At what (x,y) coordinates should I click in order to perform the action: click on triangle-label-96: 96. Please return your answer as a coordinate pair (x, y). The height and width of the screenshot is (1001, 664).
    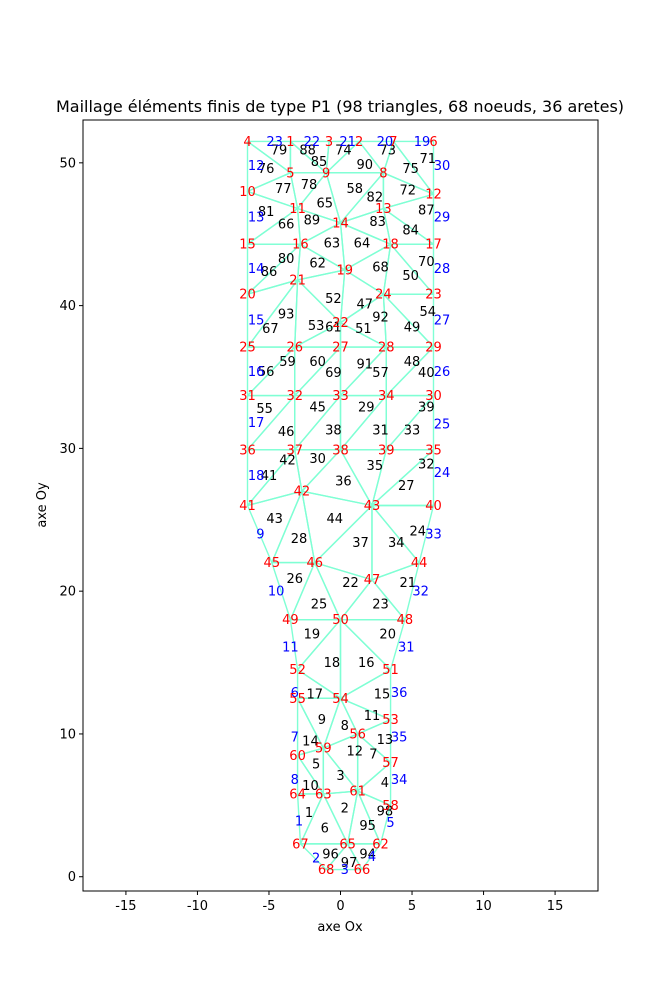
    Looking at the image, I should click on (330, 854).